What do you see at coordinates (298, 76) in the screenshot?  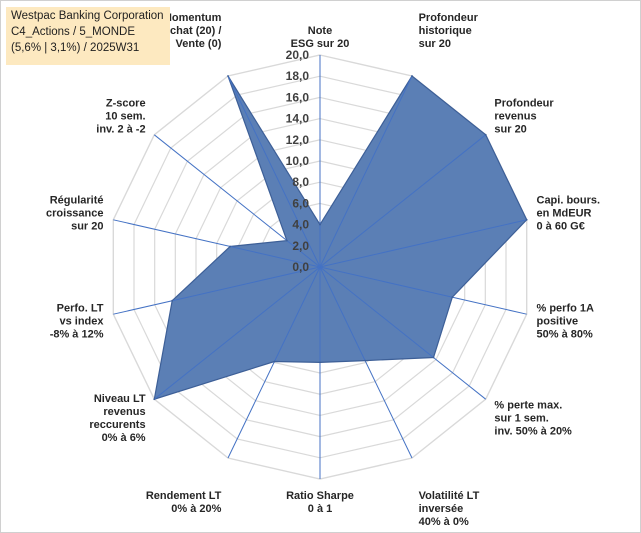 I see `tick-label: 18,0` at bounding box center [298, 76].